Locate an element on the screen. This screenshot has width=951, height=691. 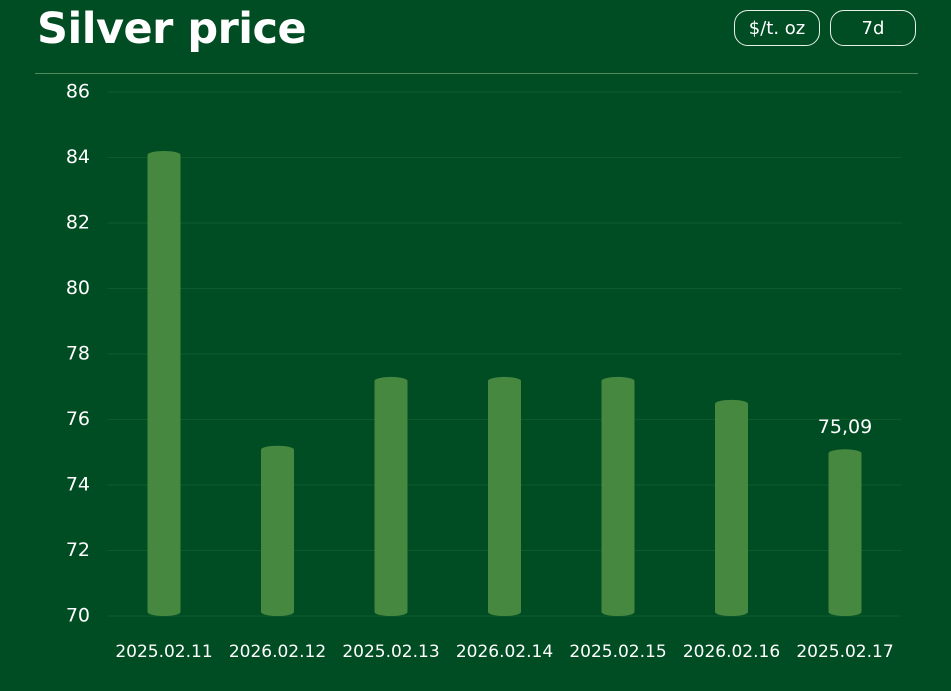
x-tick-label: 2026.02.12 is located at coordinates (277, 652).